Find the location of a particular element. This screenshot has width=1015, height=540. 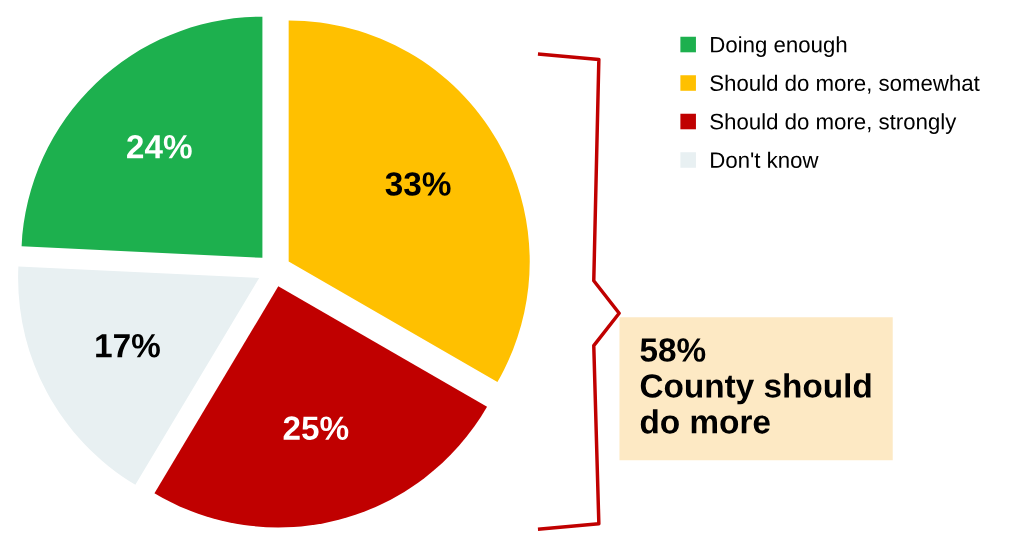

data-label: 33% is located at coordinates (418, 184).